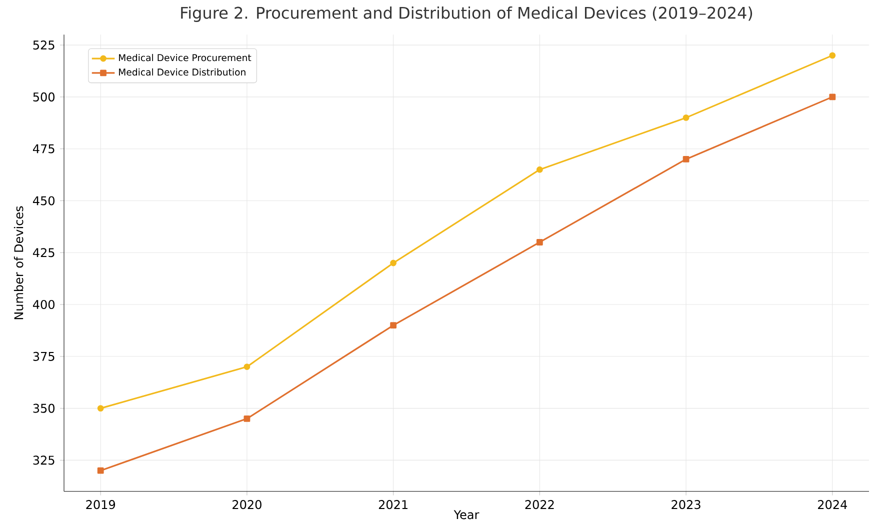 The width and height of the screenshot is (877, 526). Describe the element at coordinates (43, 45) in the screenshot. I see `y-tick-label: 525` at that location.